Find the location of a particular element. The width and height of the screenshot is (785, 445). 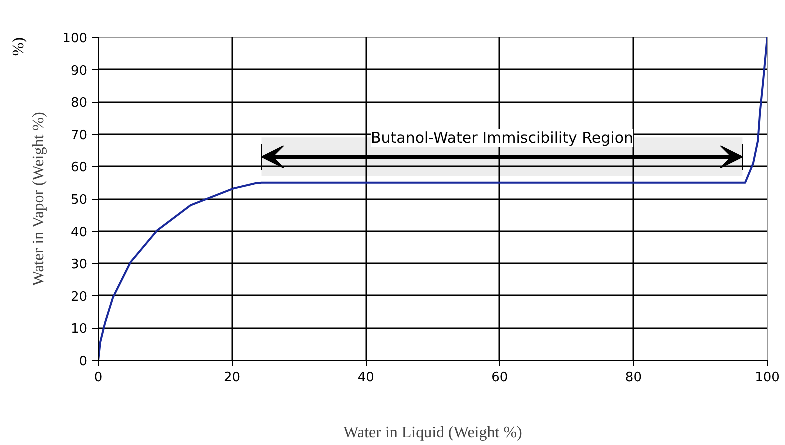

y-axis-title: Water in Vapor (Weight %) is located at coordinates (39, 199).